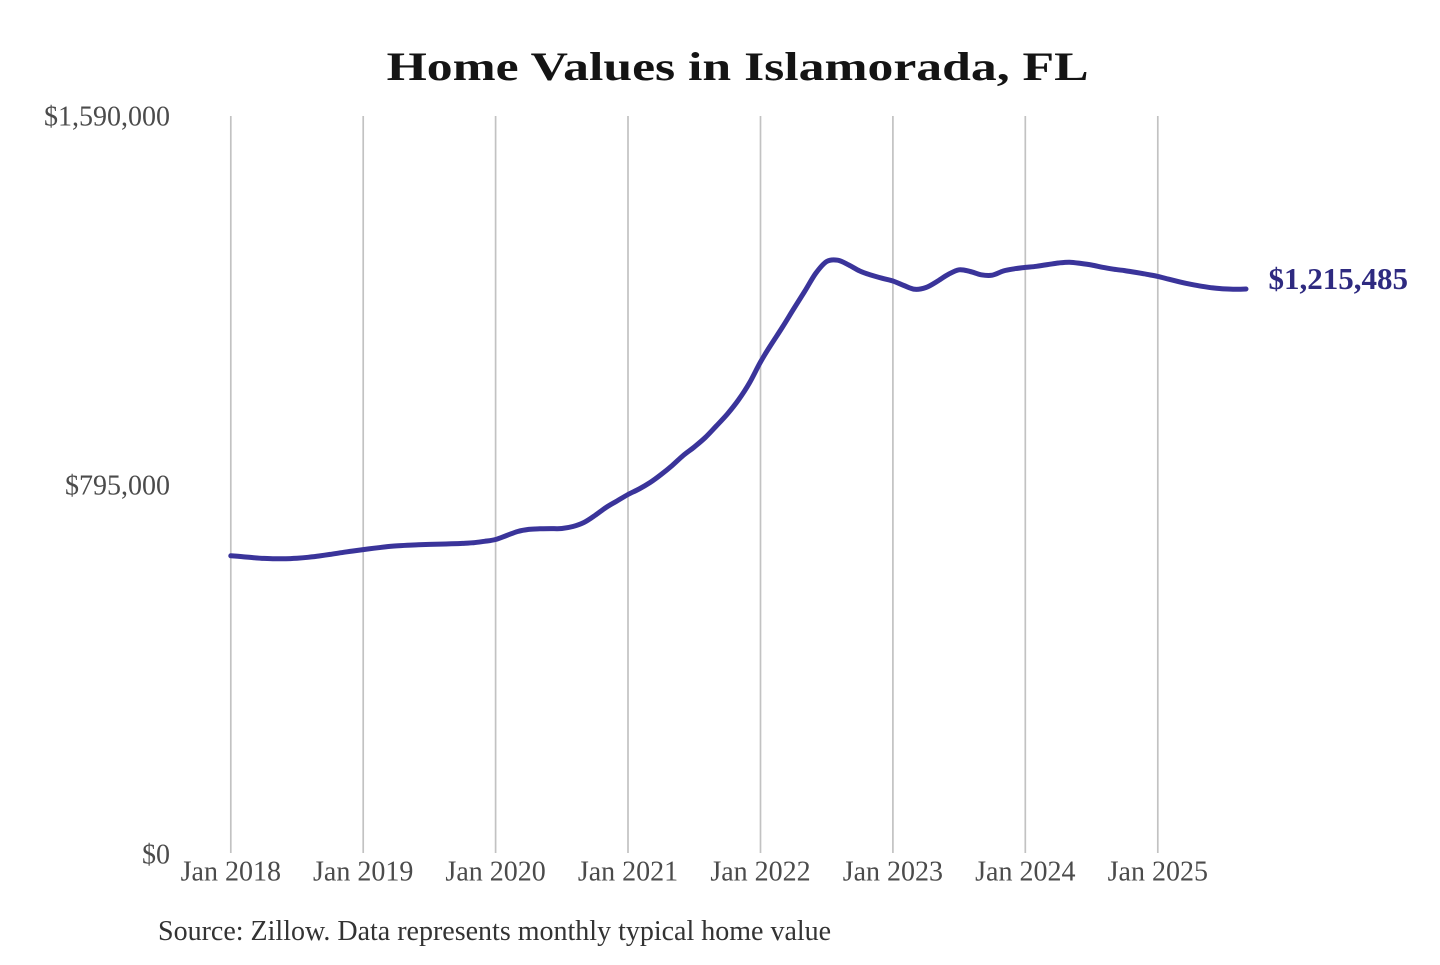 The height and width of the screenshot is (965, 1440). I want to click on svg-text: $795,000, so click(117, 486).